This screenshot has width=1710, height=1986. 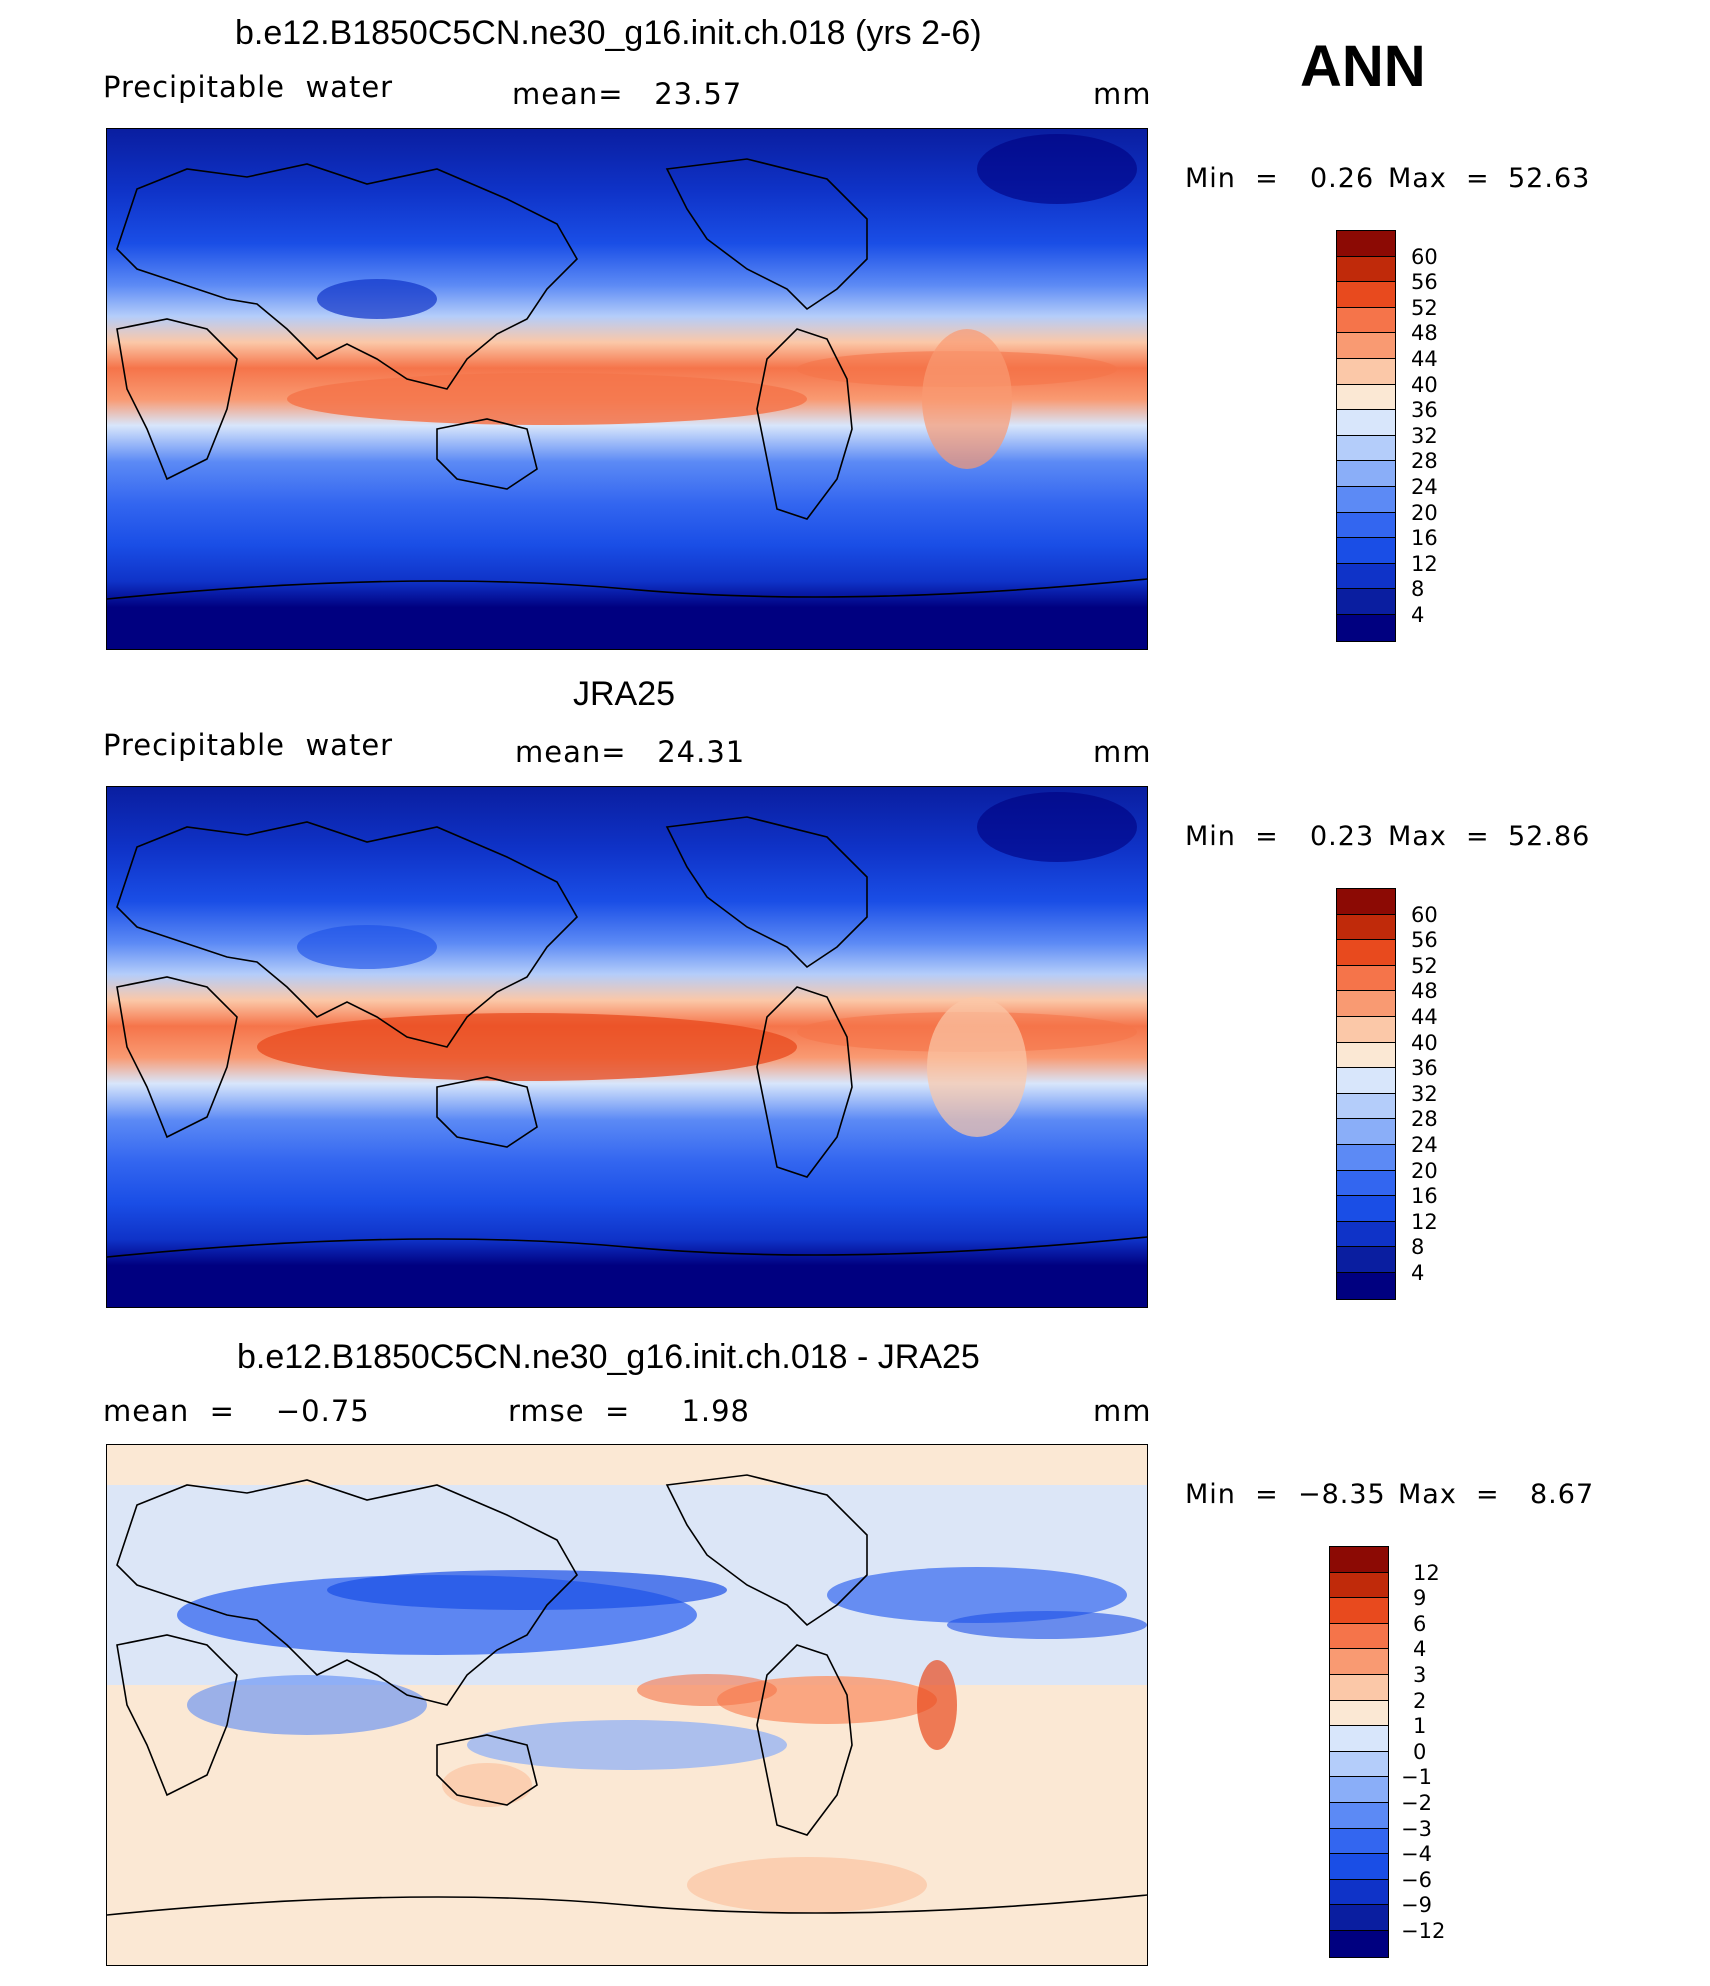 What do you see at coordinates (1424, 538) in the screenshot?
I see `colorbar-level-label: 16` at bounding box center [1424, 538].